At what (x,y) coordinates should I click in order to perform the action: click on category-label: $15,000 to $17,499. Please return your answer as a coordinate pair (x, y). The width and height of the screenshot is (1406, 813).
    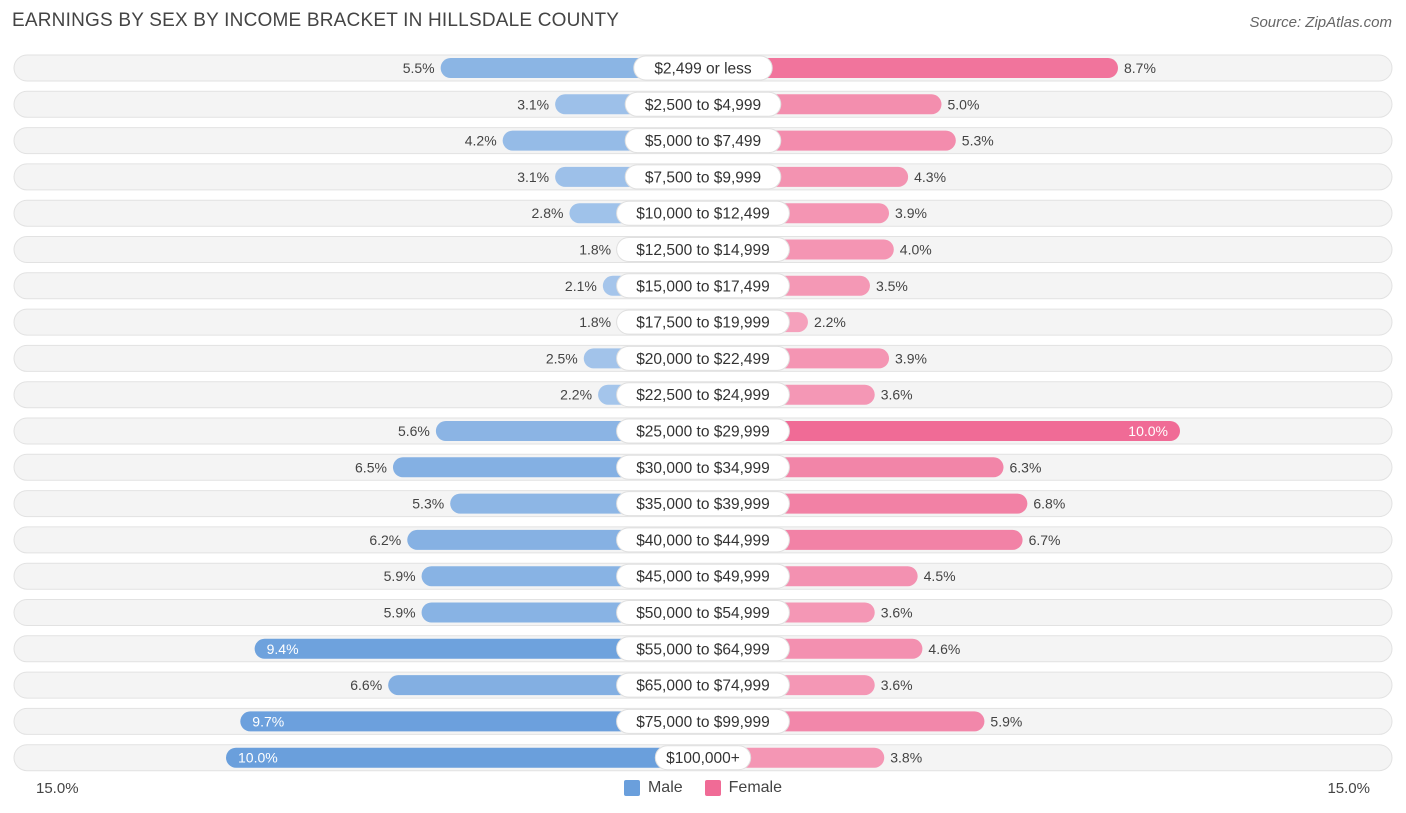
    Looking at the image, I should click on (703, 286).